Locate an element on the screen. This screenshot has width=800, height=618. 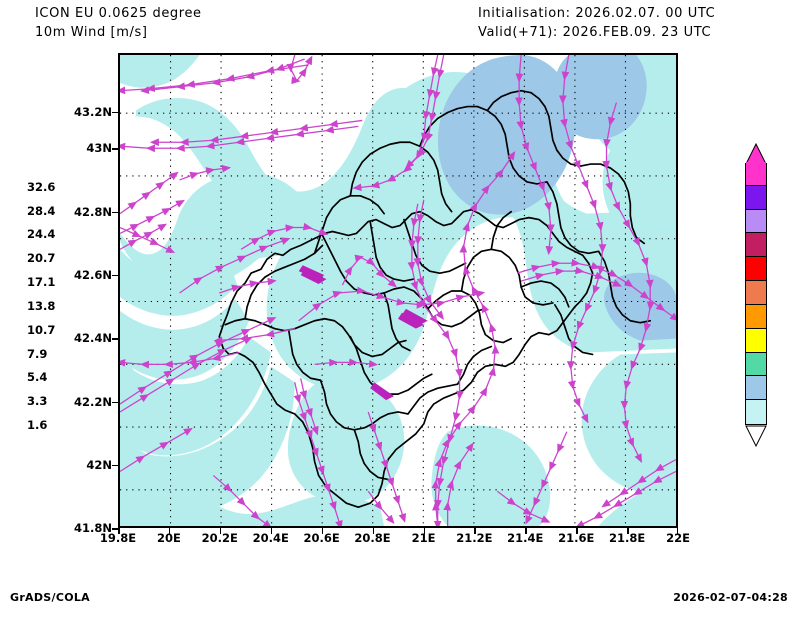
colorbar-tick-label: 28.4 is located at coordinates (41, 210).